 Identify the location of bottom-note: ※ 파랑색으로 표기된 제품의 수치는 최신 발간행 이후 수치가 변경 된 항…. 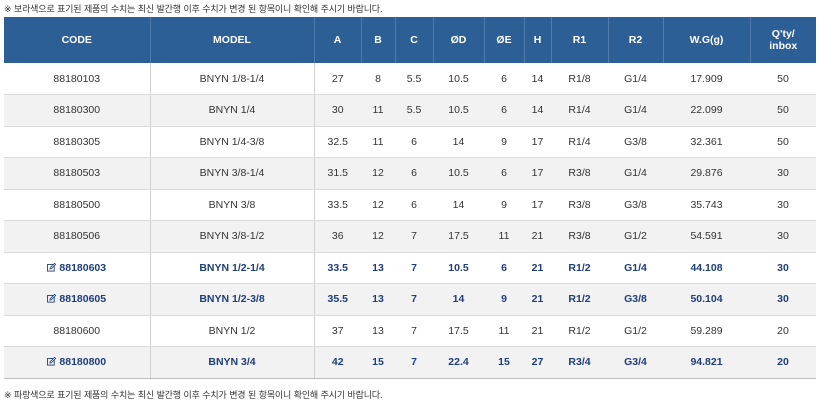
(193, 396).